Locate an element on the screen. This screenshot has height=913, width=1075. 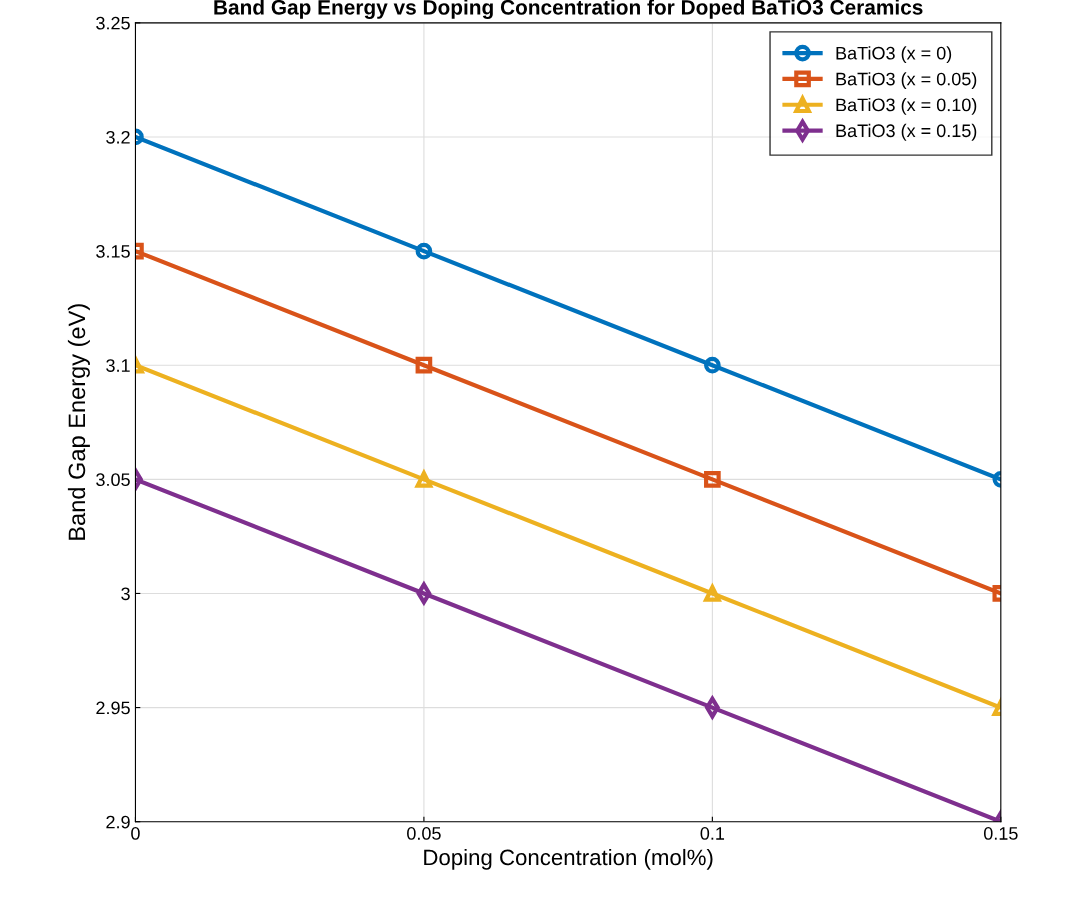
x-tick-label: 0 is located at coordinates (135, 833).